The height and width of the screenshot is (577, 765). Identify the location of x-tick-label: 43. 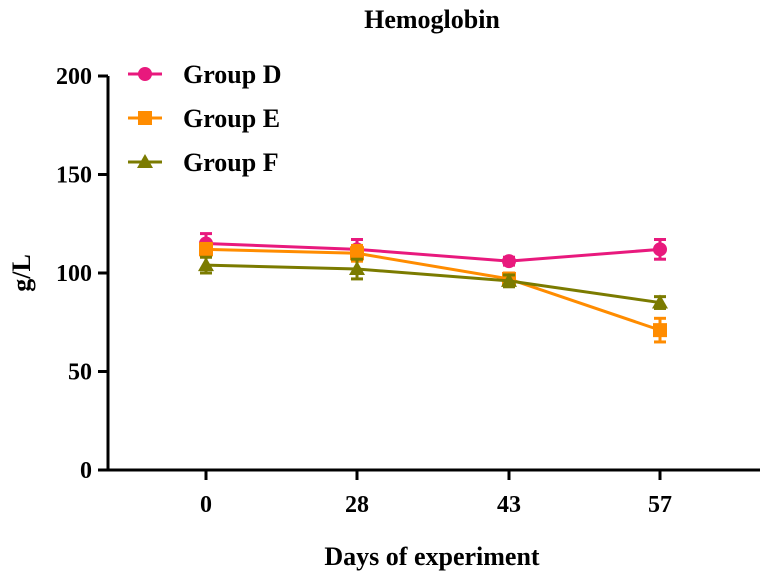
(509, 505).